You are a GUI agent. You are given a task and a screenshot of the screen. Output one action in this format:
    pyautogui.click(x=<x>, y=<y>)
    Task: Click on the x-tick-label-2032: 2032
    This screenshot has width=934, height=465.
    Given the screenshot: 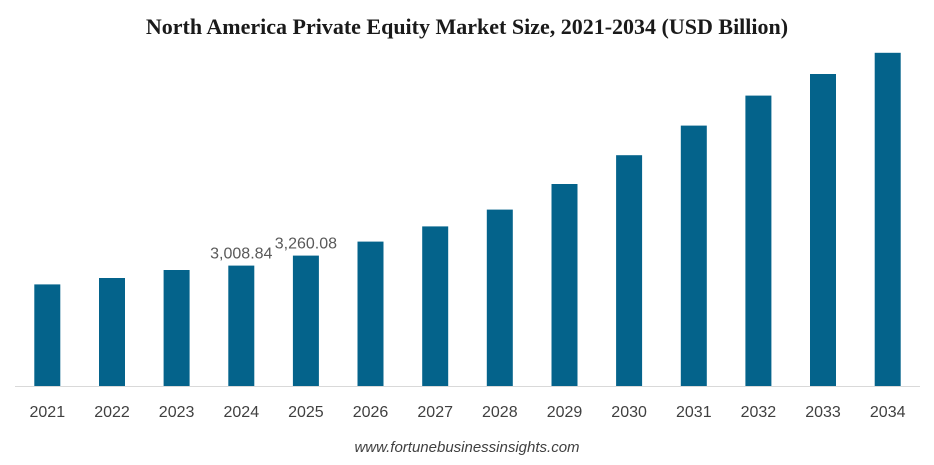 What is the action you would take?
    pyautogui.click(x=759, y=412)
    